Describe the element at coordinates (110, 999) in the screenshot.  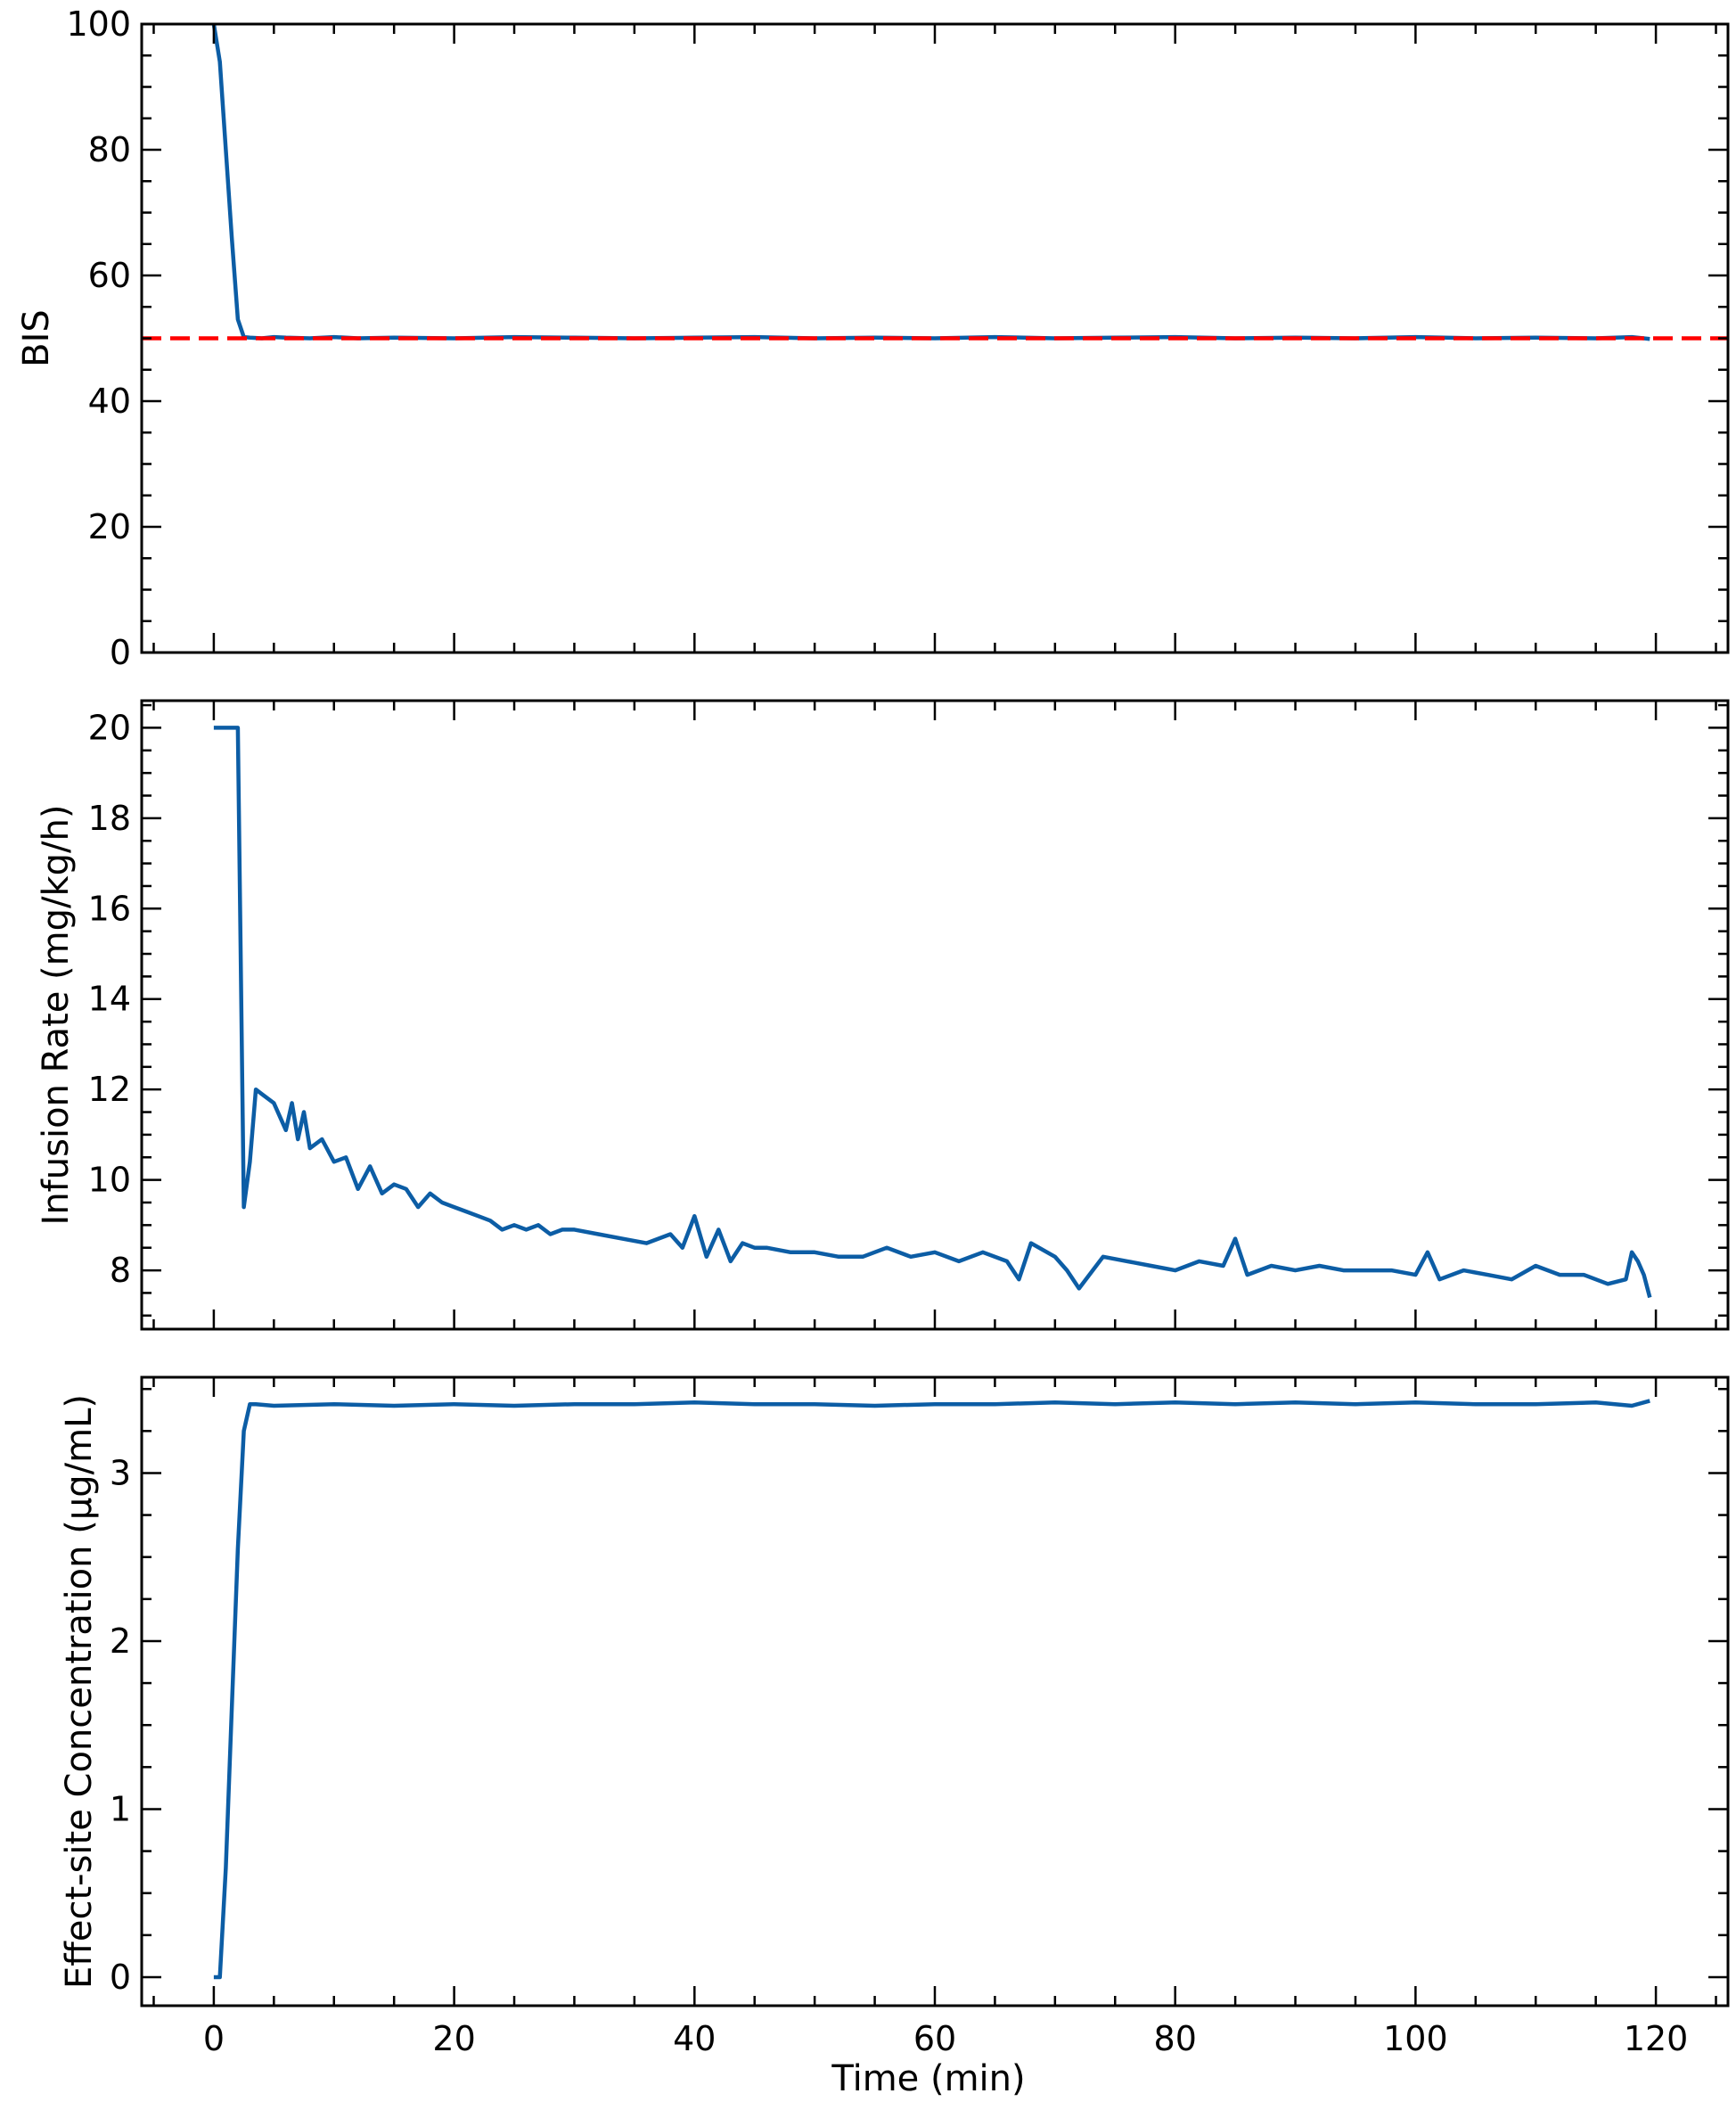
I see `y-tick-label: 14` at that location.